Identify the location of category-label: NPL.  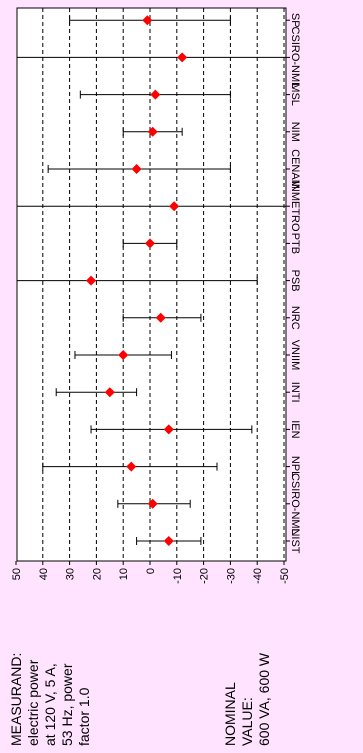
(295, 466).